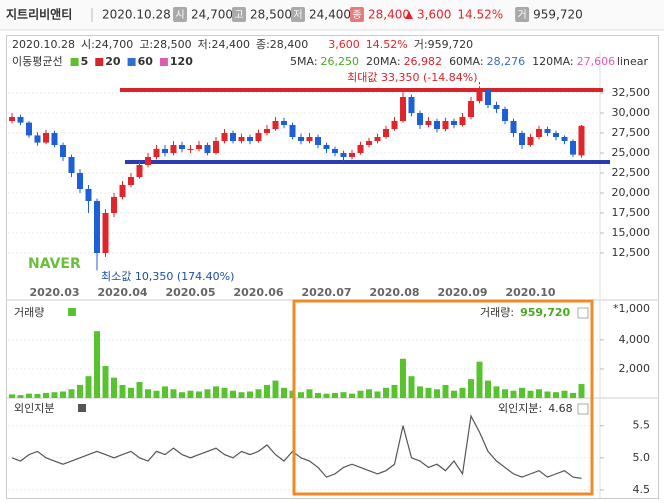 This screenshot has height=503, width=664. I want to click on header-value: 24,400, so click(330, 15).